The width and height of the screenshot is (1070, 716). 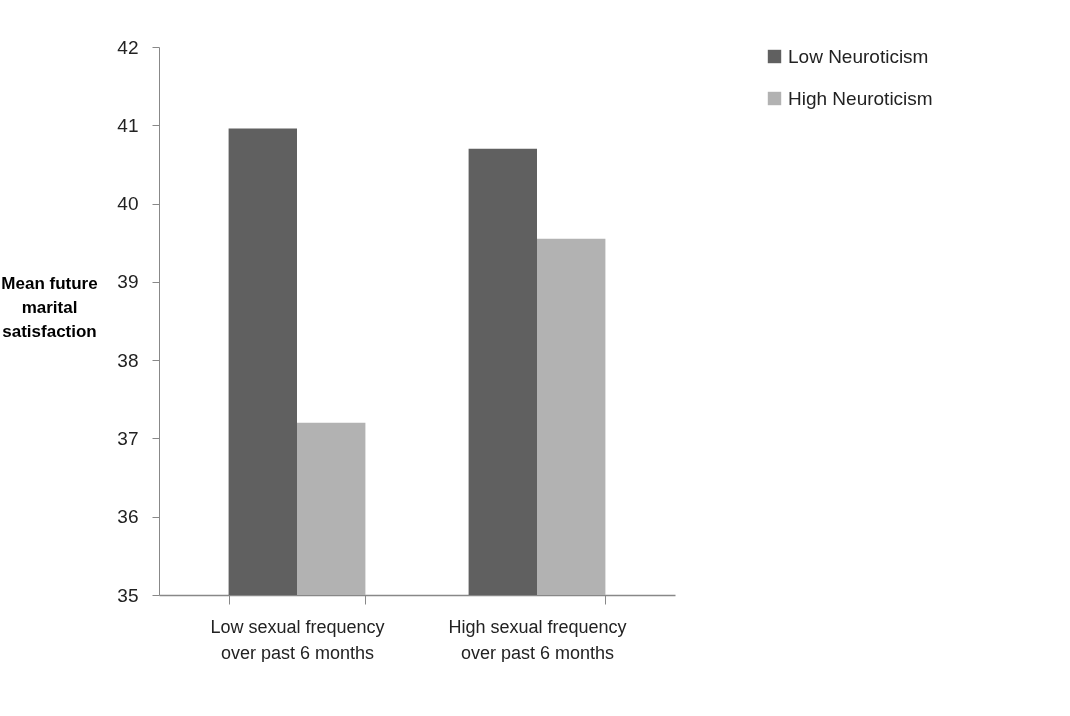 I want to click on legend-label: Low Neuroticism, so click(x=858, y=56).